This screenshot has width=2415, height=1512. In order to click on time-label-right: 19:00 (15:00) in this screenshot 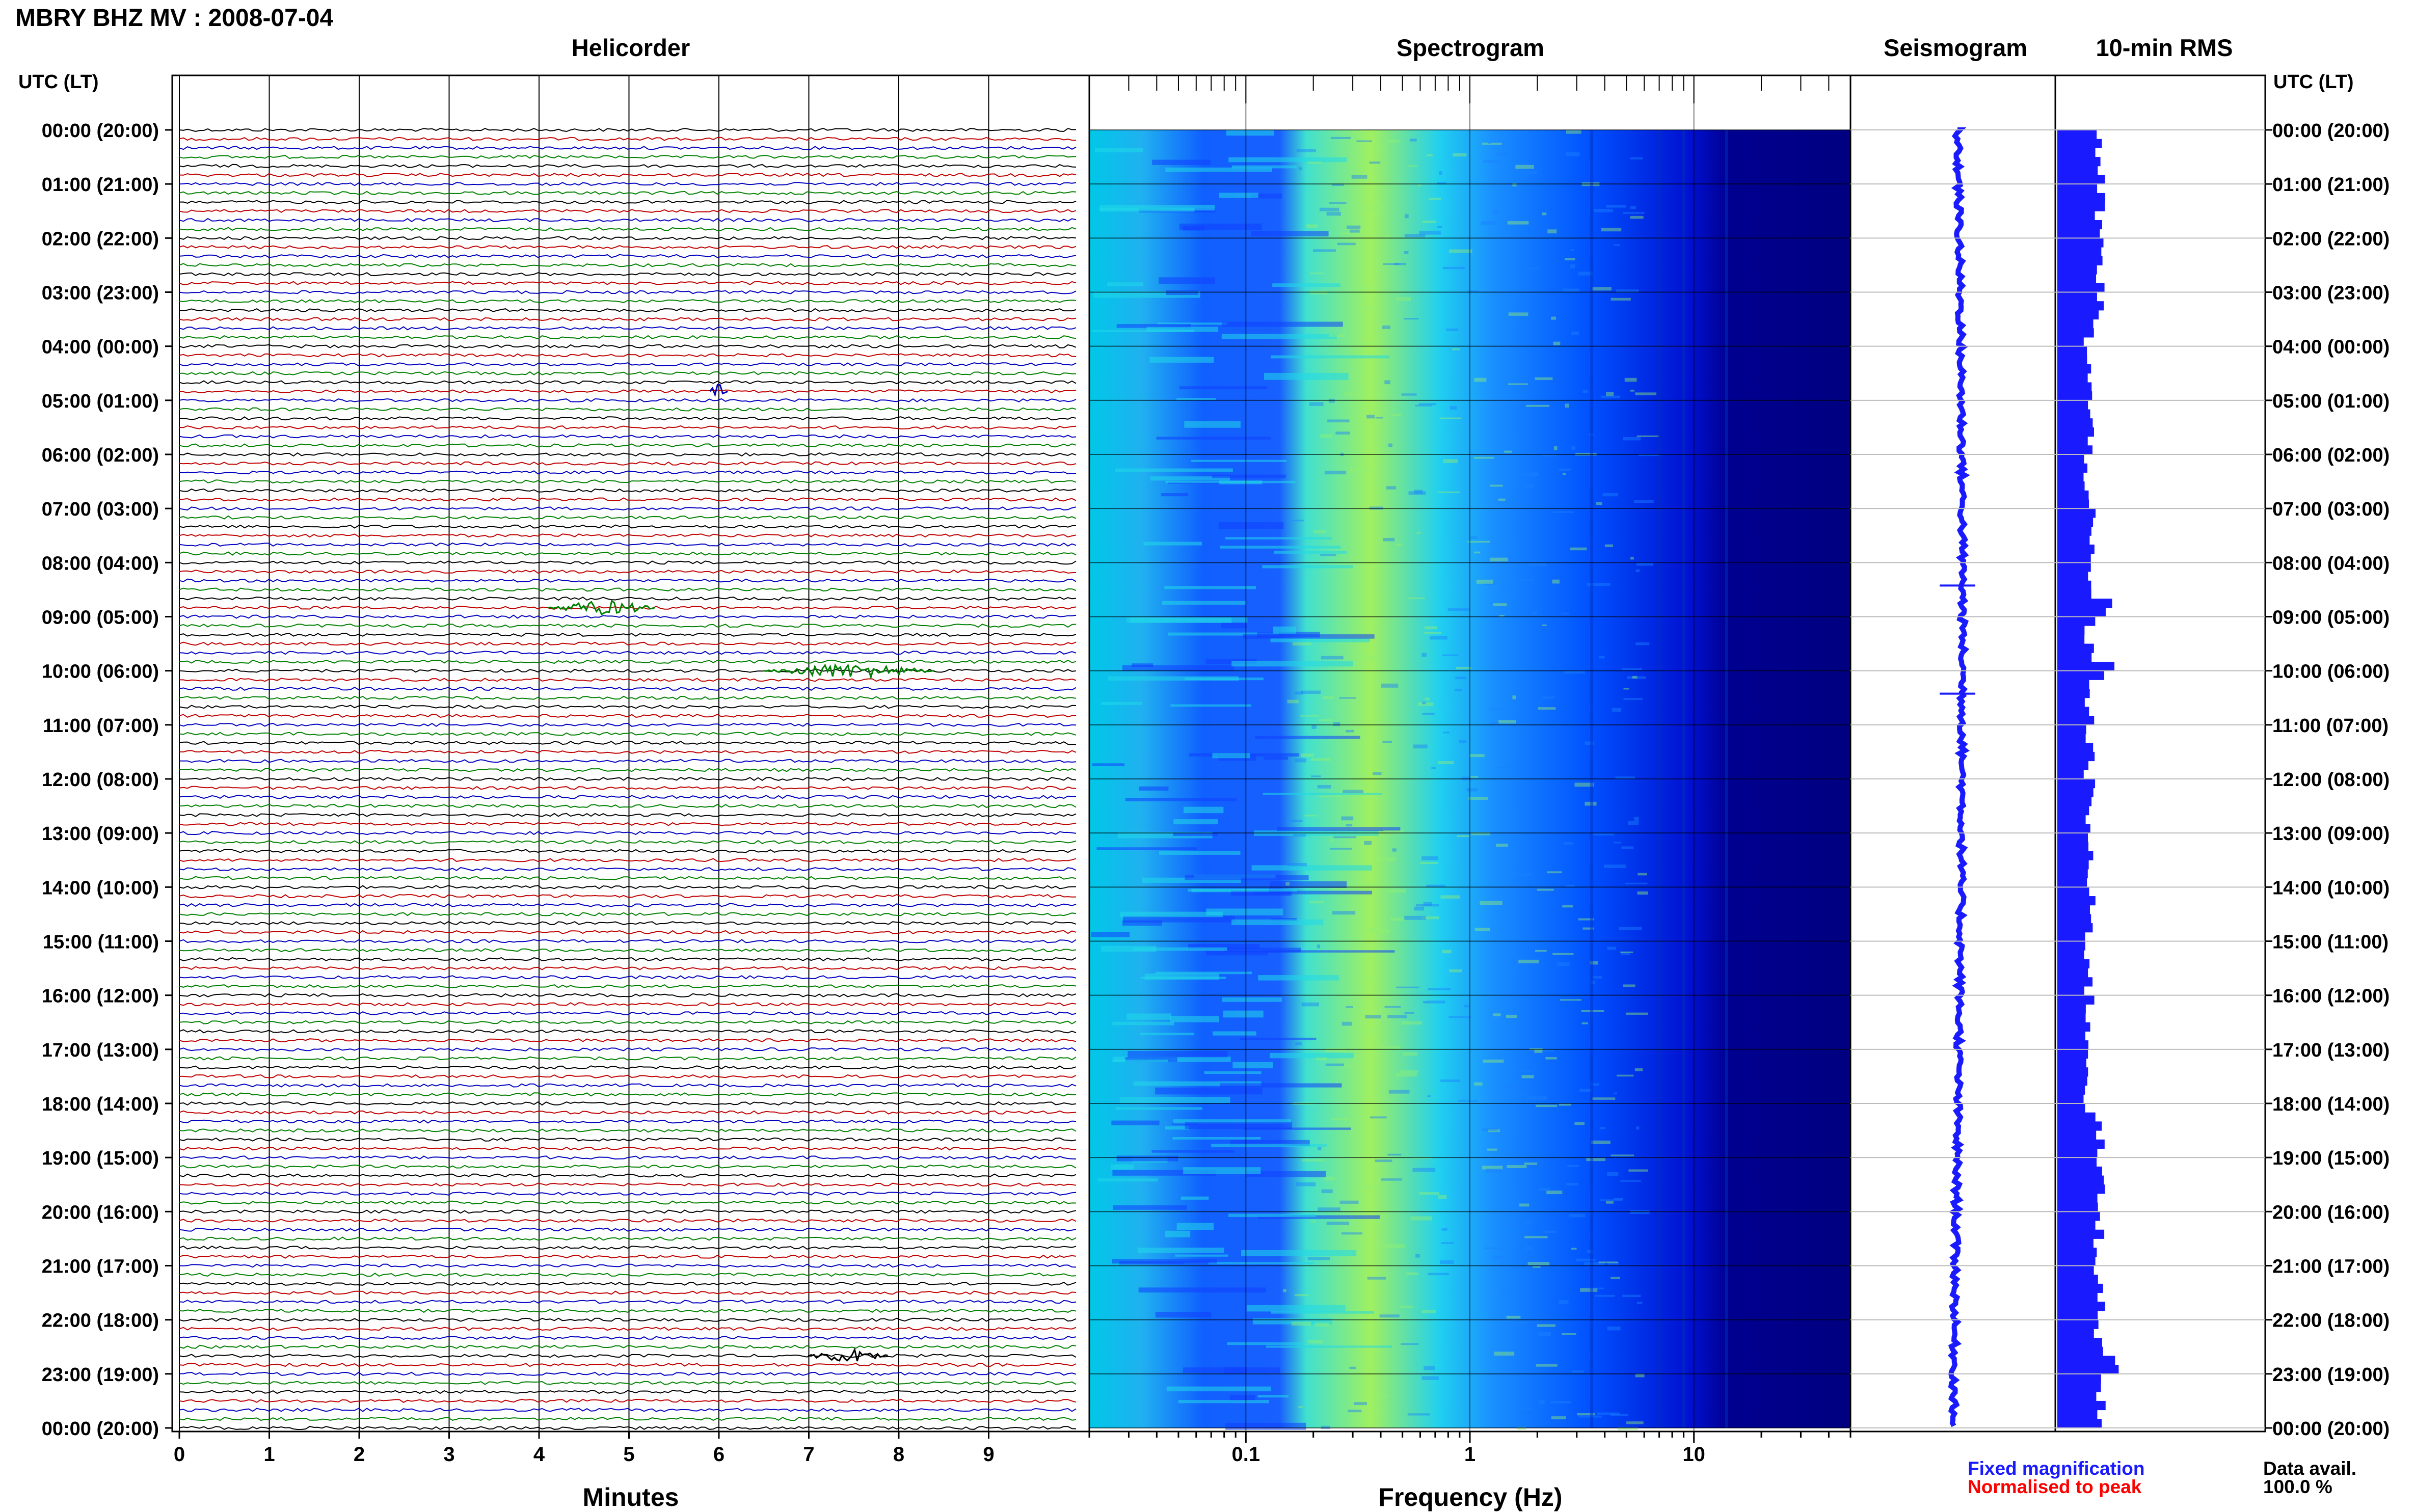, I will do `click(2331, 1158)`.